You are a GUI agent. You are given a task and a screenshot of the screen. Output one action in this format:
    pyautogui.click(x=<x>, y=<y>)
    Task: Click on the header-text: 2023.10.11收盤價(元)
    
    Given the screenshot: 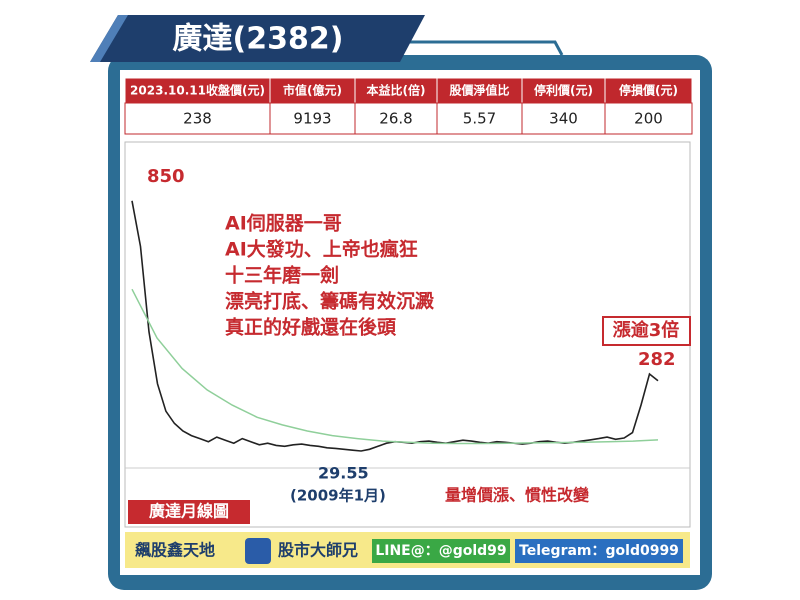 What is the action you would take?
    pyautogui.click(x=197, y=90)
    